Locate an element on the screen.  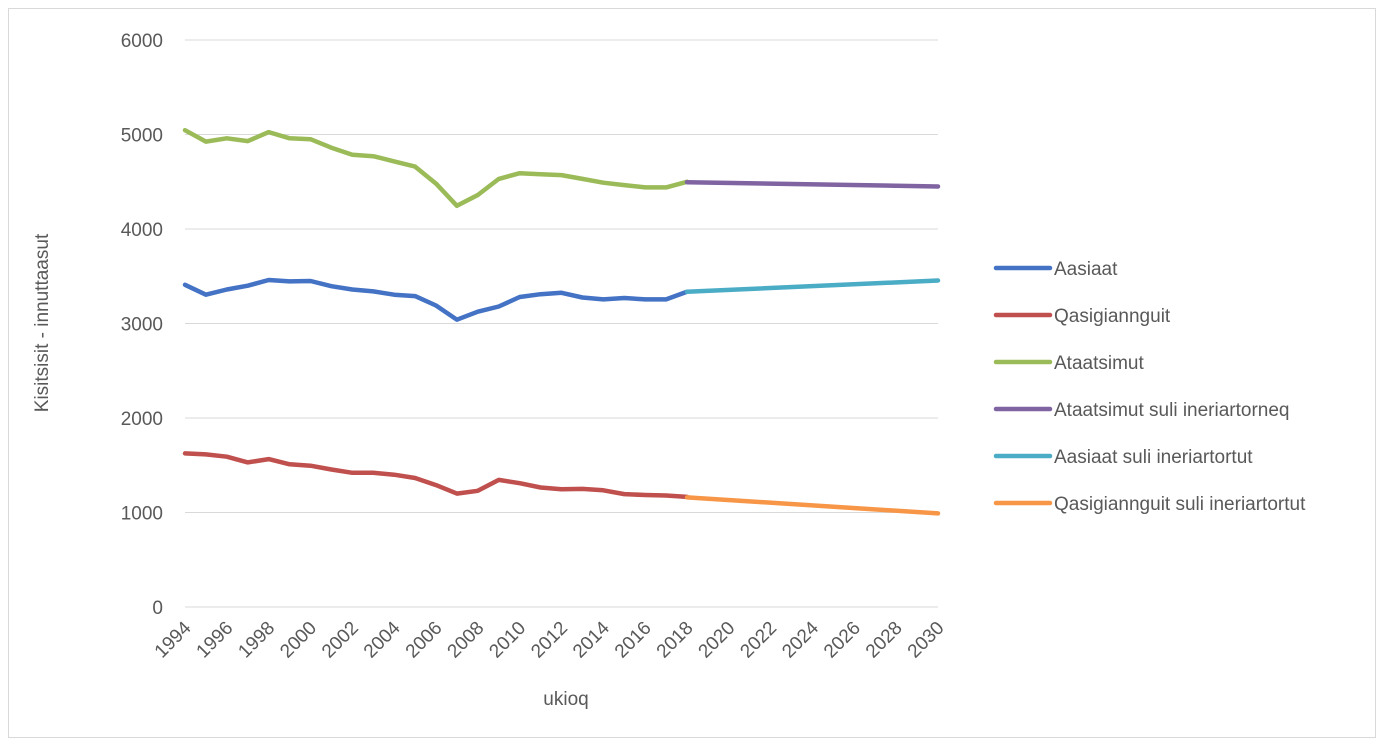
x-axis-title: ukioq is located at coordinates (565, 699).